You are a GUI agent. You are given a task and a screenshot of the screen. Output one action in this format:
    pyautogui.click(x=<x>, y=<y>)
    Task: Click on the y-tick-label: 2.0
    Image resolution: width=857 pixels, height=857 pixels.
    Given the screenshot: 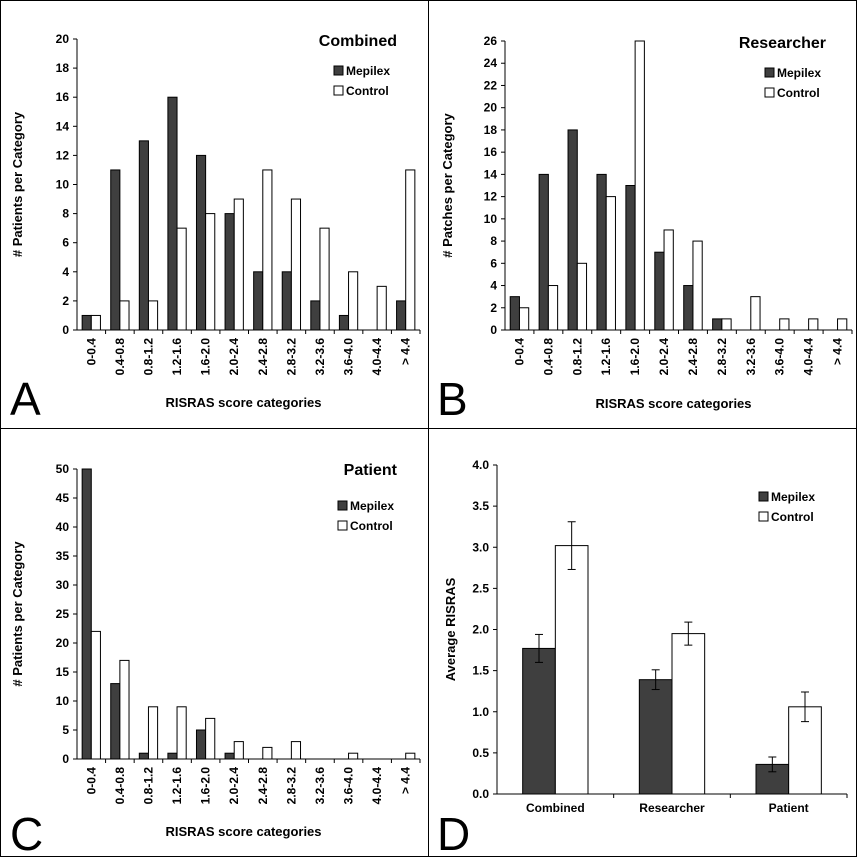 What is the action you would take?
    pyautogui.click(x=480, y=630)
    